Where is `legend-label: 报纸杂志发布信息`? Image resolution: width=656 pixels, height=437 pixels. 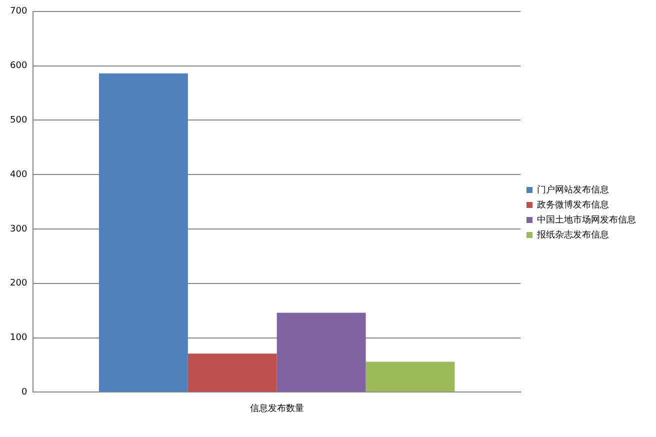
legend-label: 报纸杂志发布信息 is located at coordinates (572, 234).